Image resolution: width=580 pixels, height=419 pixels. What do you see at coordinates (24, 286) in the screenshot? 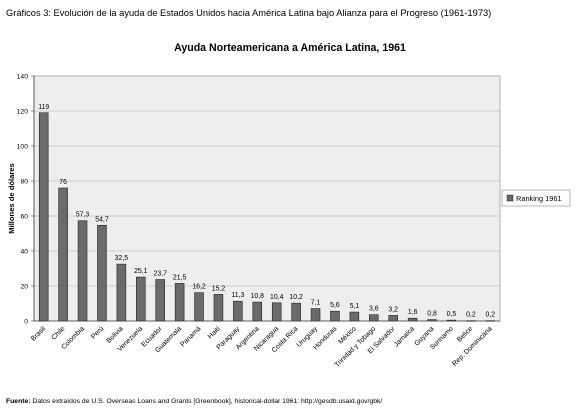
I see `y-tick-label: 20` at bounding box center [24, 286].